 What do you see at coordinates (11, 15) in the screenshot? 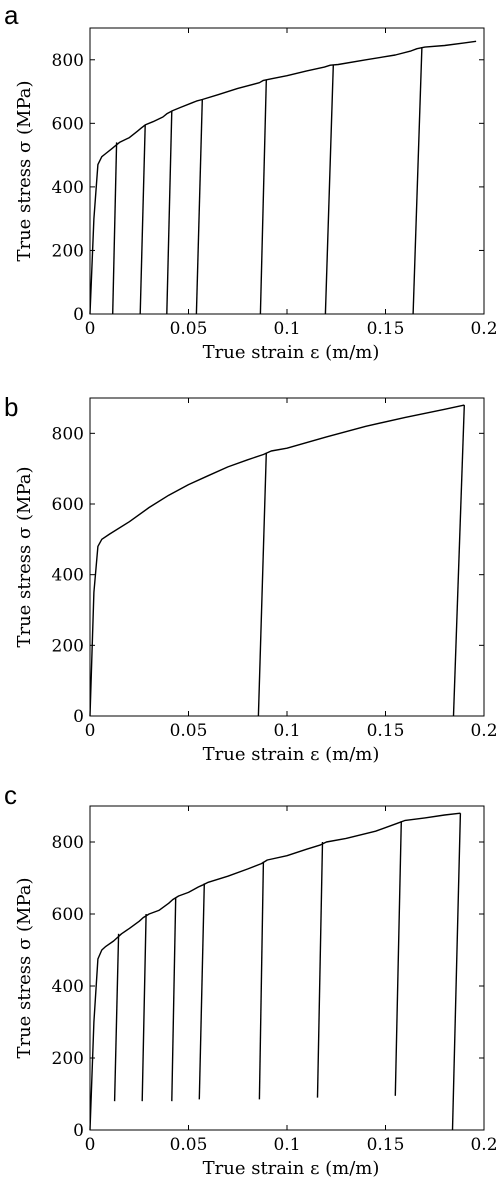
I see `panel-letter: a` at bounding box center [11, 15].